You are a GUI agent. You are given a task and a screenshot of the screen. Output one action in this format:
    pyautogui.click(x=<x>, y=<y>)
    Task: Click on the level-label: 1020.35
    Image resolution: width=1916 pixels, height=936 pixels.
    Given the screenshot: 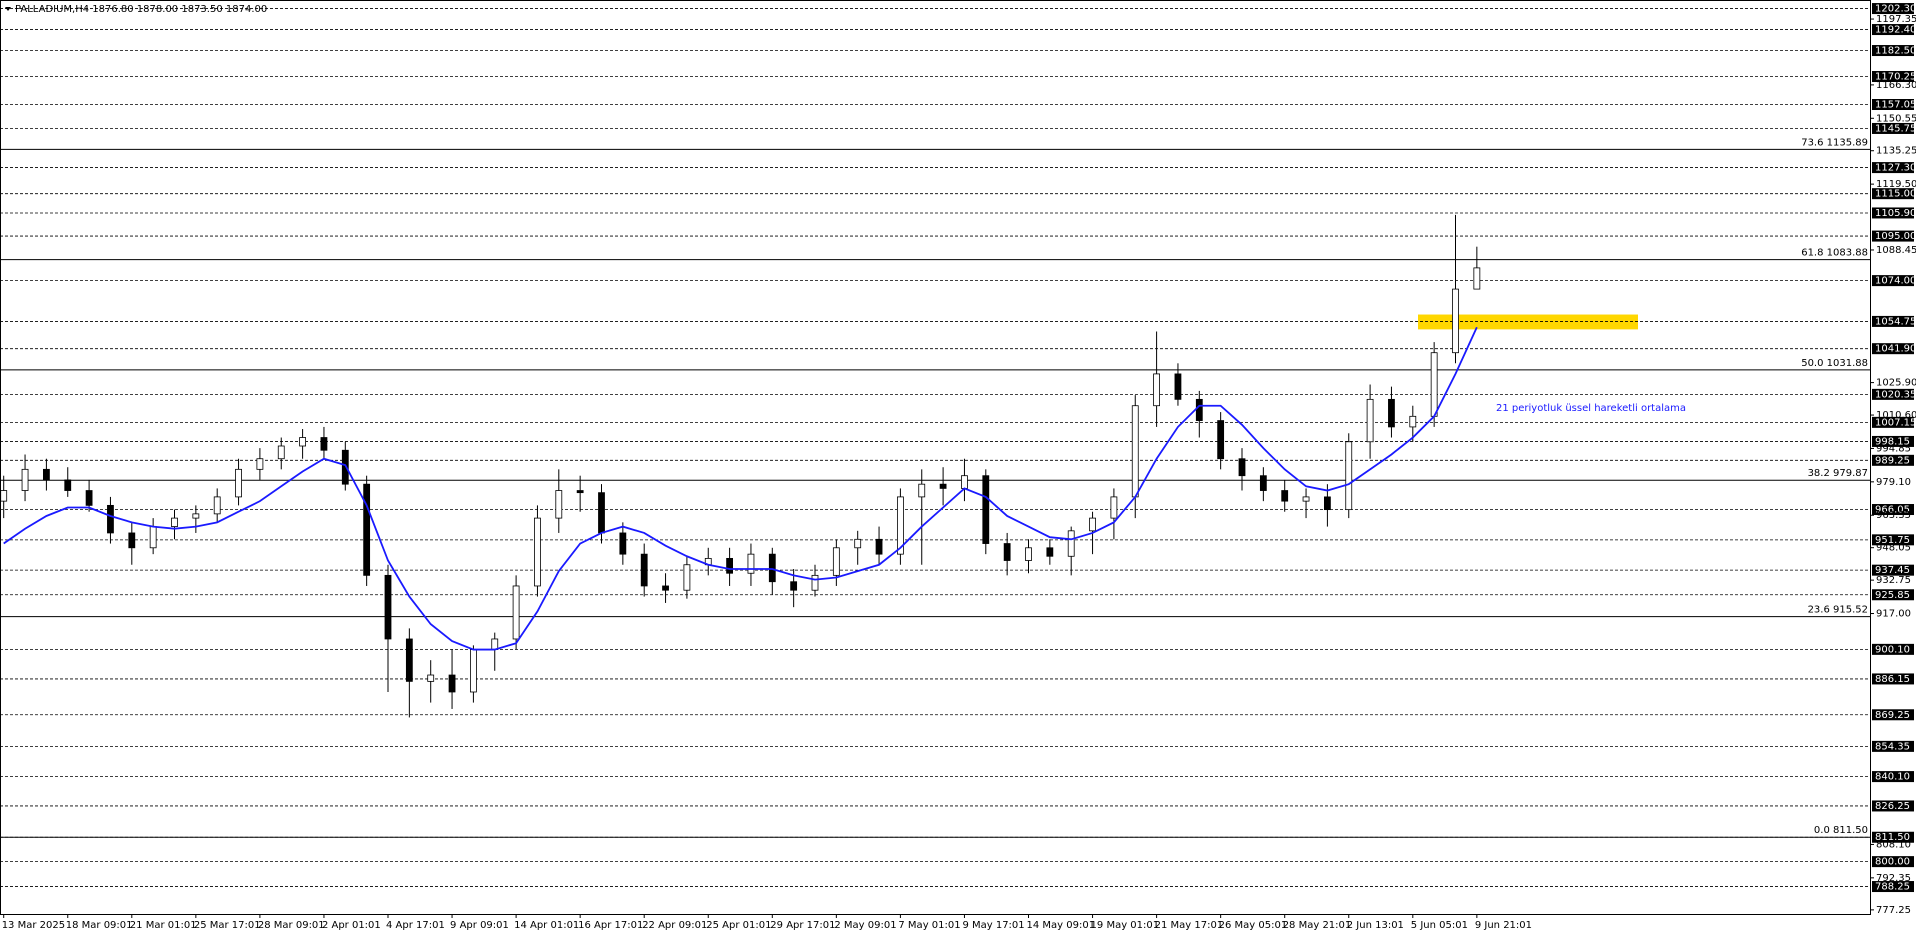 What is the action you would take?
    pyautogui.click(x=1895, y=394)
    